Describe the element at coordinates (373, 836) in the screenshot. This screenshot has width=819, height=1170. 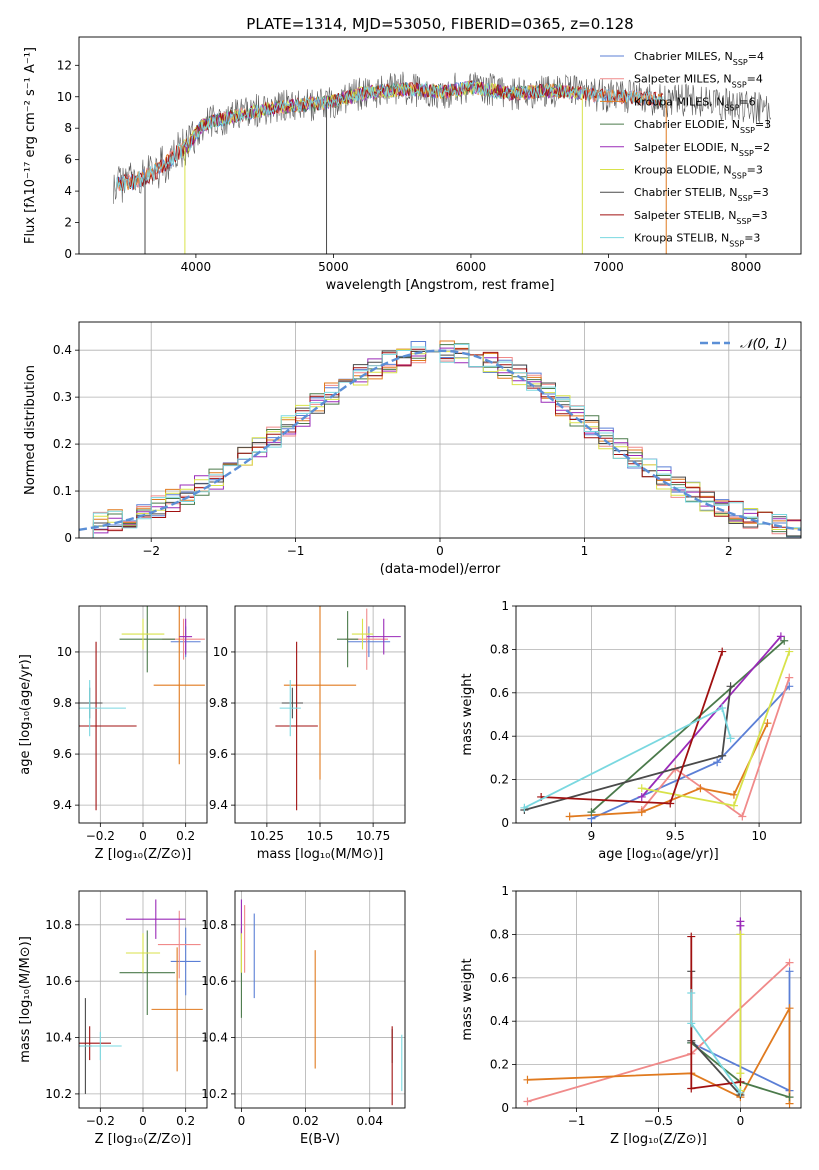
I see `x-tick-label: 10.75` at that location.